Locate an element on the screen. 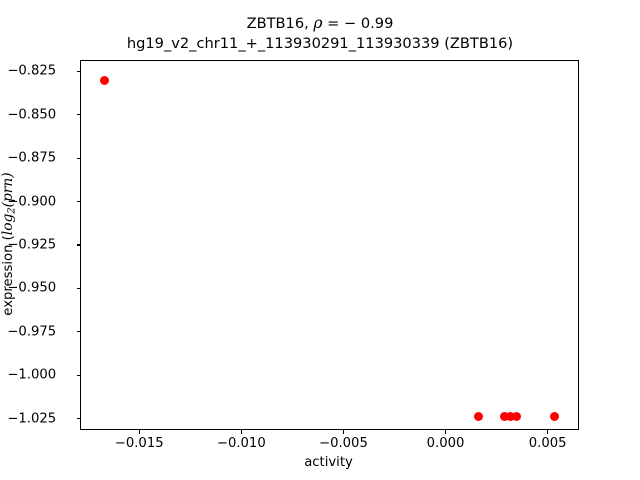 The height and width of the screenshot is (480, 640). y-axis-label-subscript: 2 is located at coordinates (11, 210).